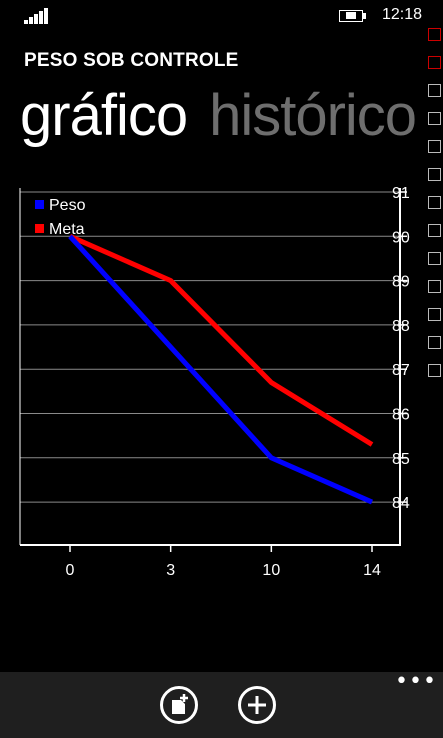  I want to click on legend-label-meta: Meta, so click(67, 229).